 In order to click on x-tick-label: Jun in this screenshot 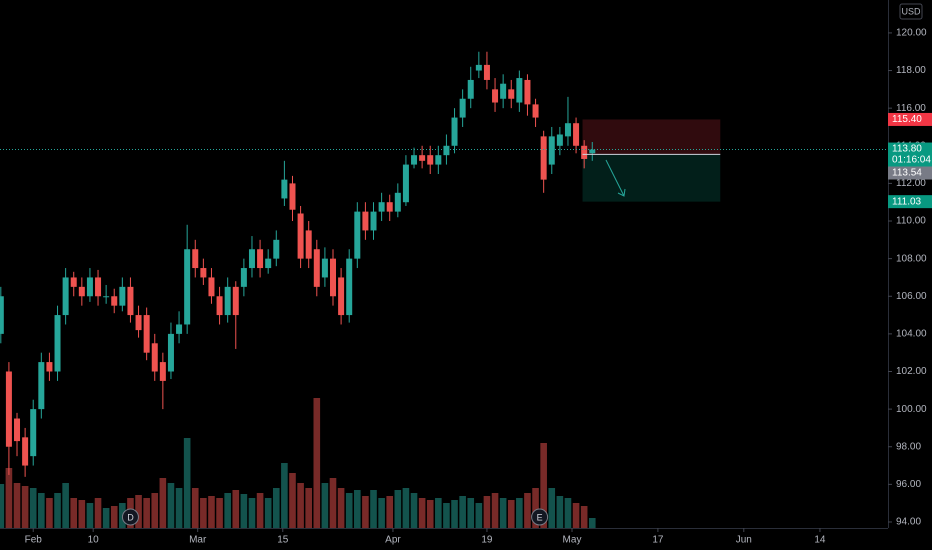, I will do `click(744, 540)`.